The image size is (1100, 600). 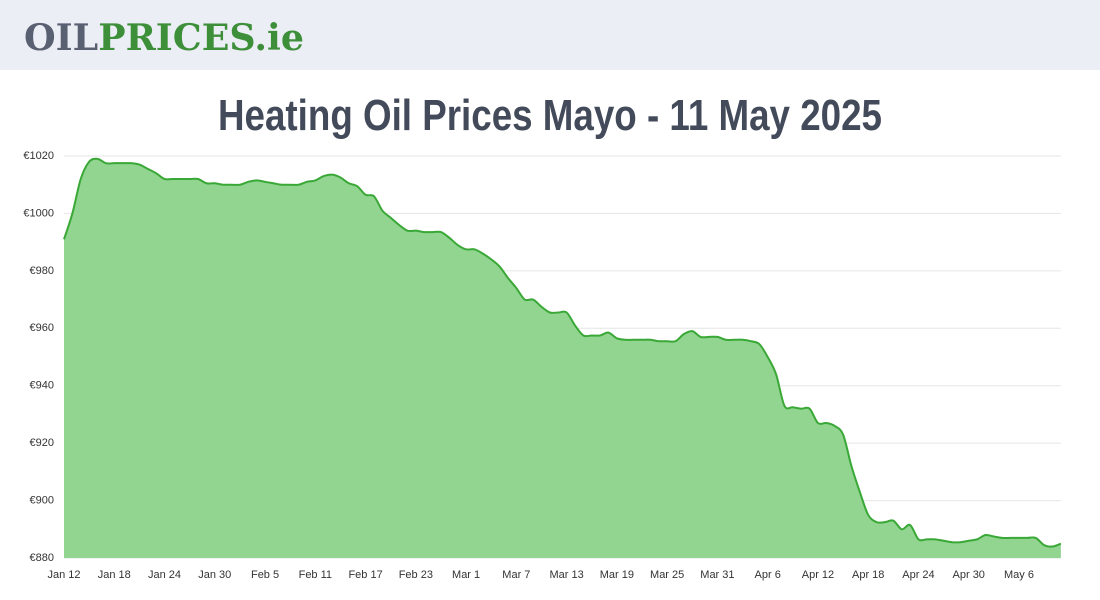 What do you see at coordinates (214, 575) in the screenshot?
I see `x-tick-label: Jan 30` at bounding box center [214, 575].